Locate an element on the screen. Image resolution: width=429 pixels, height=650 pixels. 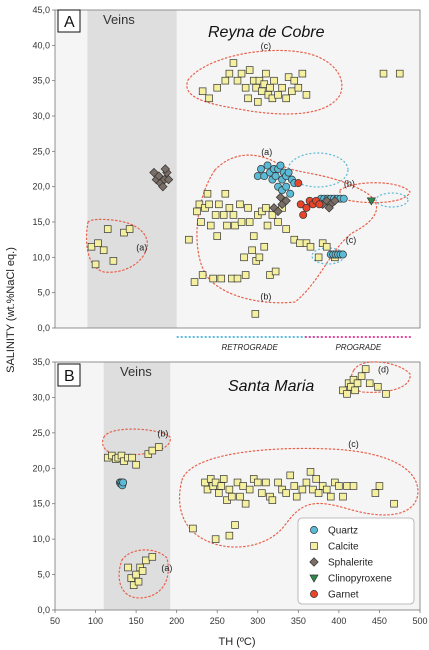
legend-label: Quartz is located at coordinates (343, 531).